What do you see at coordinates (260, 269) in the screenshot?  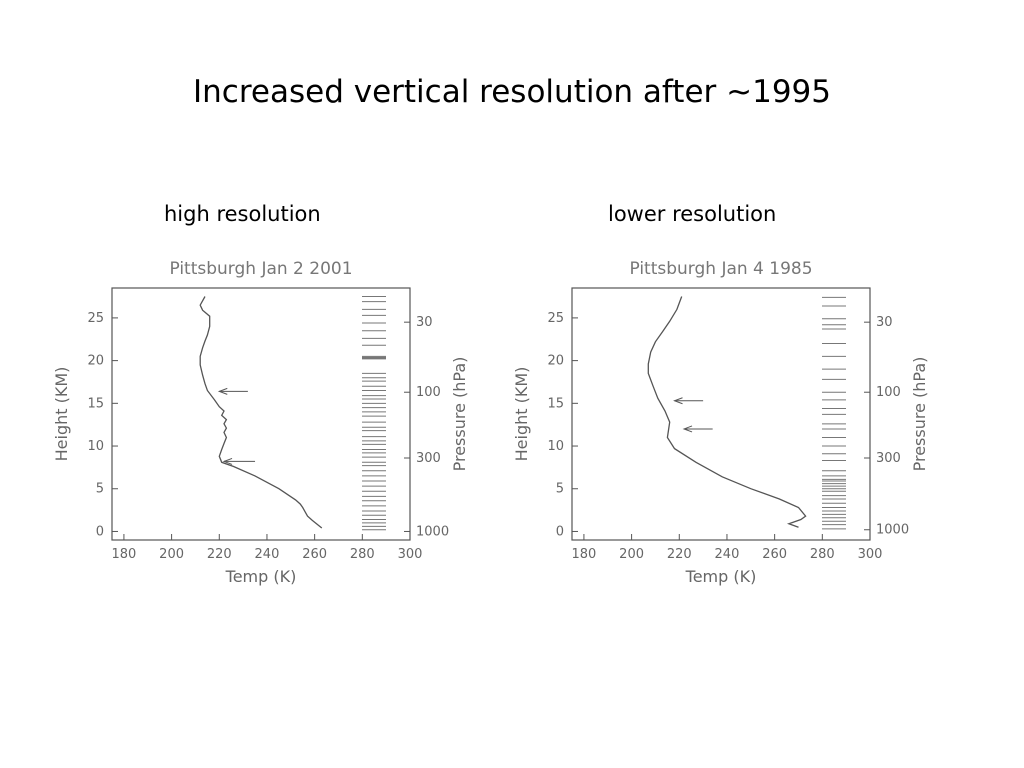 I see `chart-title: Pittsburgh Jan 2 2001` at bounding box center [260, 269].